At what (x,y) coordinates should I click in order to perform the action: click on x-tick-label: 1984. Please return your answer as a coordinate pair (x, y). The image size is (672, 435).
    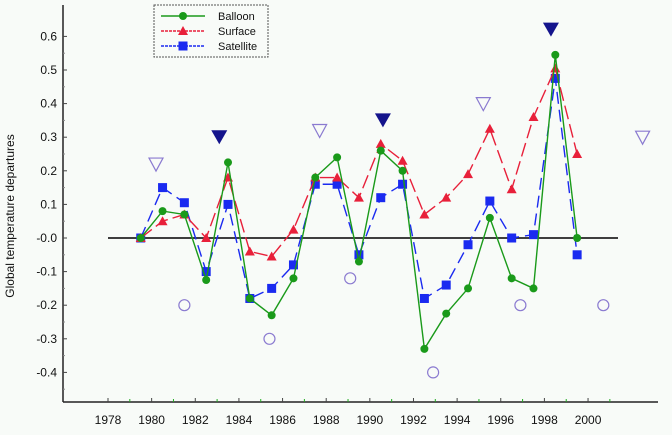
    Looking at the image, I should click on (239, 420).